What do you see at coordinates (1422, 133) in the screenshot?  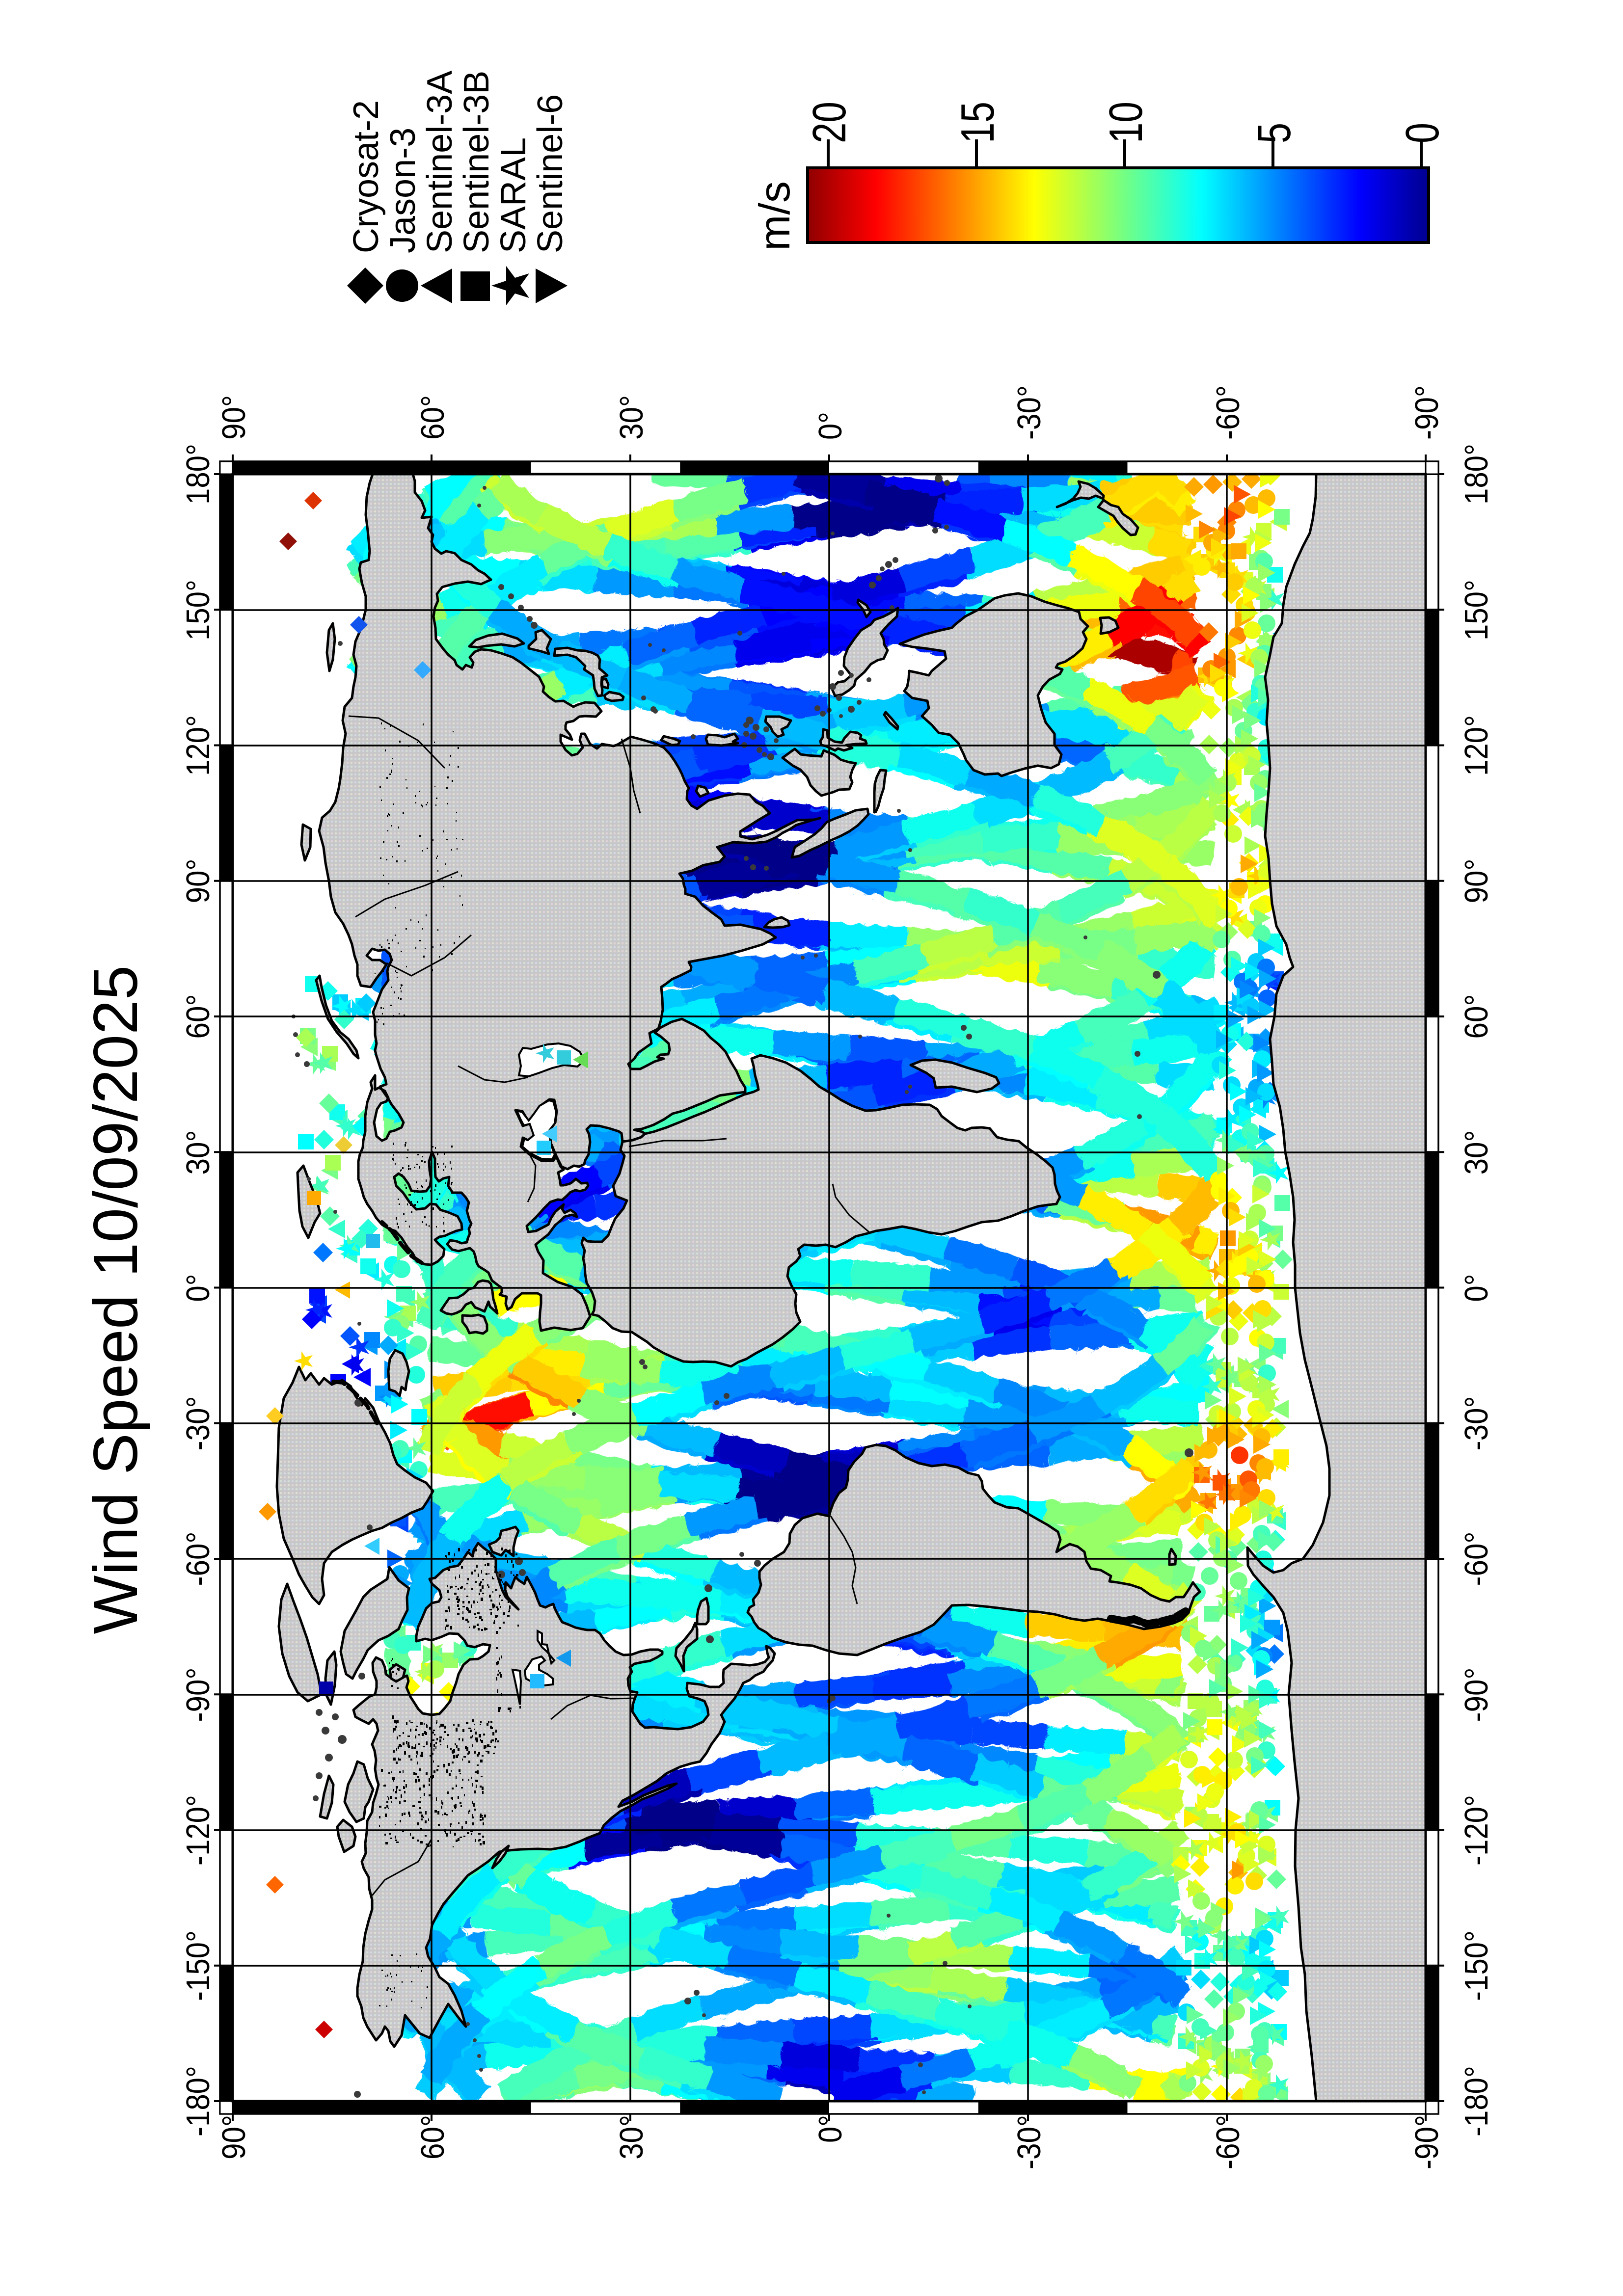 I see `svg-text: 0` at bounding box center [1422, 133].